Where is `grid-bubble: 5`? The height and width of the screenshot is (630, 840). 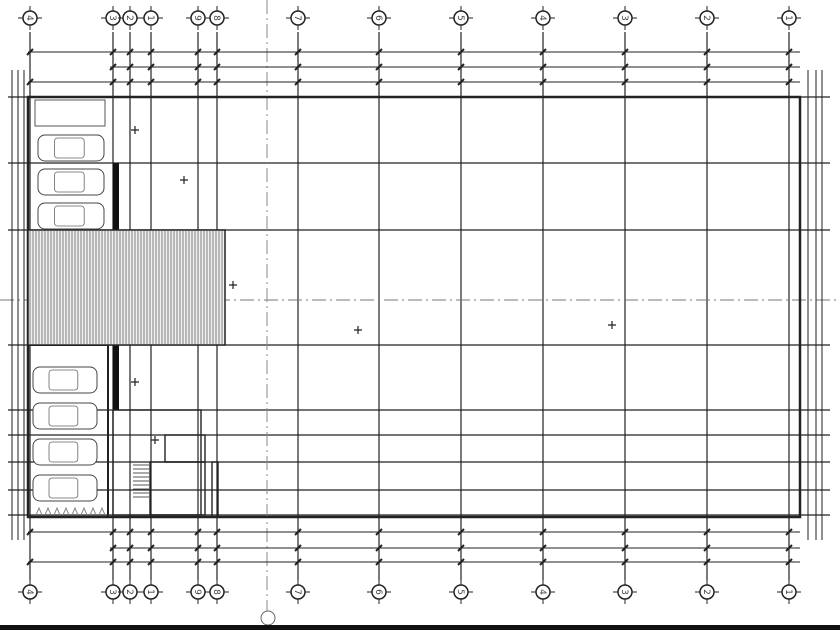 grid-bubble: 5 is located at coordinates (461, 18).